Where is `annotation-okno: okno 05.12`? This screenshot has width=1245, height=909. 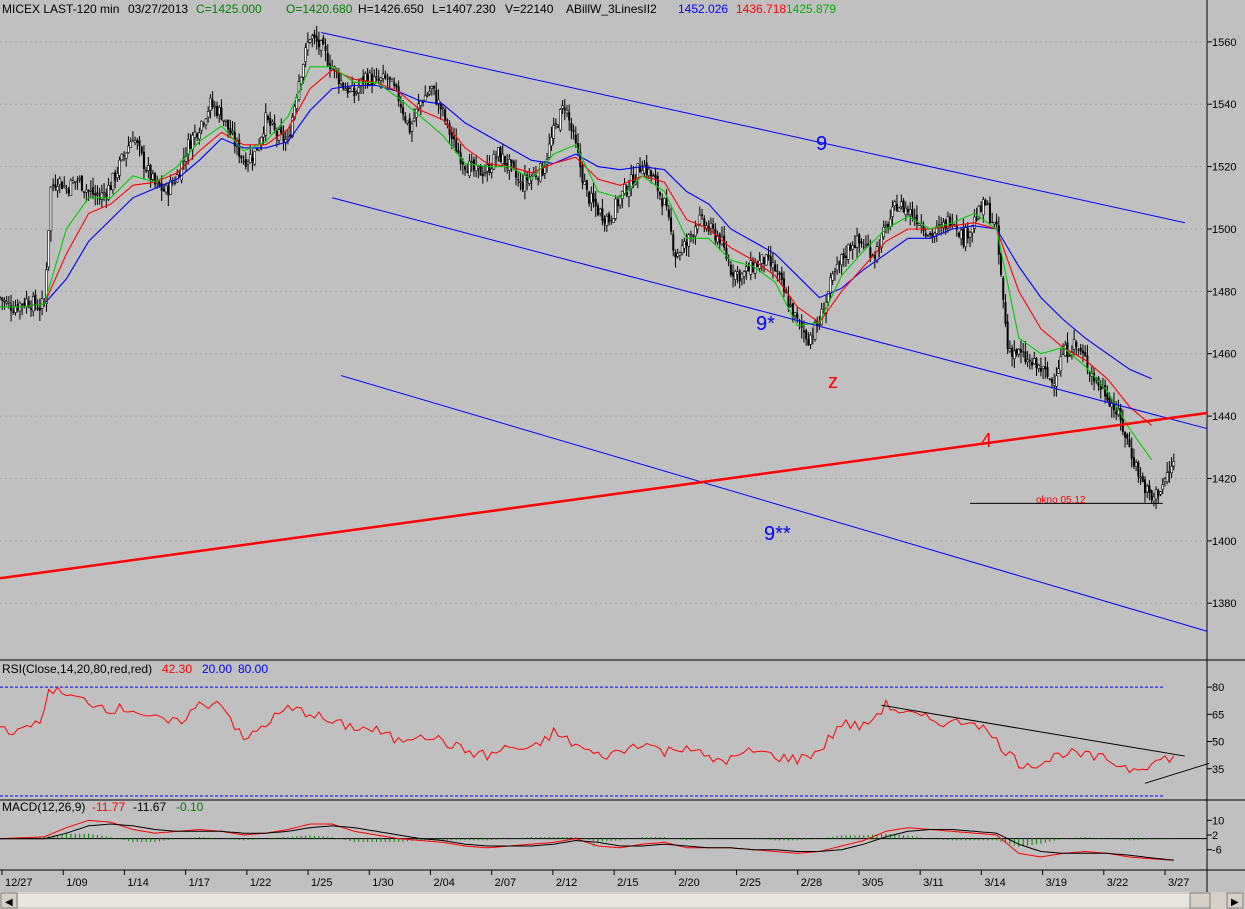 annotation-okno: okno 05.12 is located at coordinates (1061, 500).